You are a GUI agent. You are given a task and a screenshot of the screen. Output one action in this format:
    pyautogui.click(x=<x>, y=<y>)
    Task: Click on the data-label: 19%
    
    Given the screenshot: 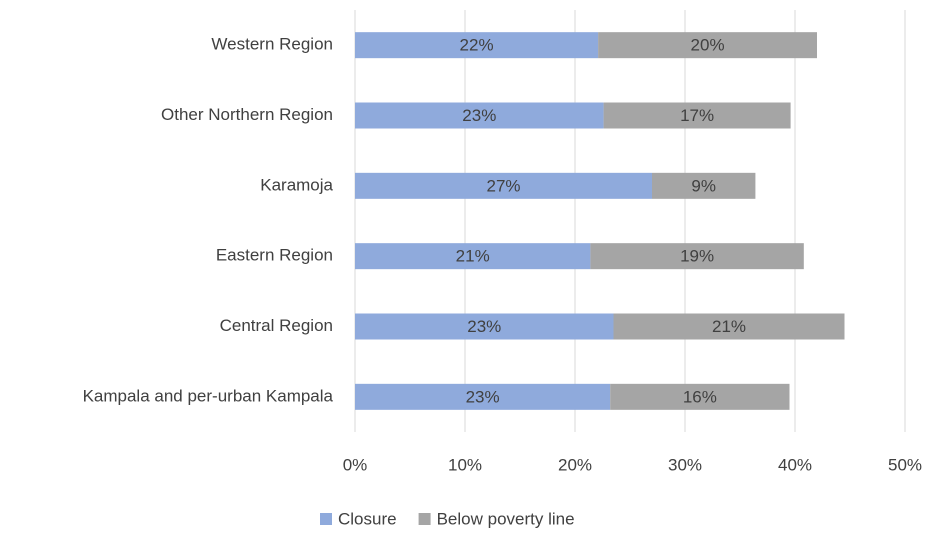 What is the action you would take?
    pyautogui.click(x=697, y=256)
    